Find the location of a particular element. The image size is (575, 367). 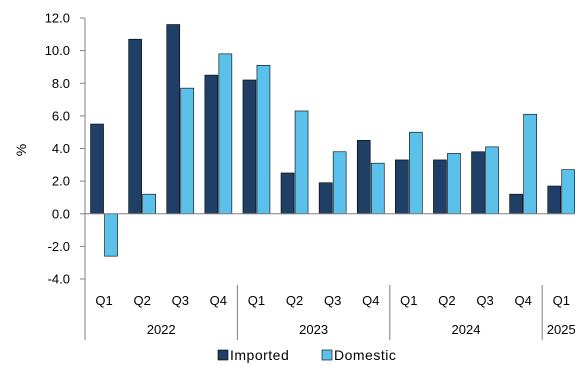

x-tick-label-3: Q4 is located at coordinates (218, 300).